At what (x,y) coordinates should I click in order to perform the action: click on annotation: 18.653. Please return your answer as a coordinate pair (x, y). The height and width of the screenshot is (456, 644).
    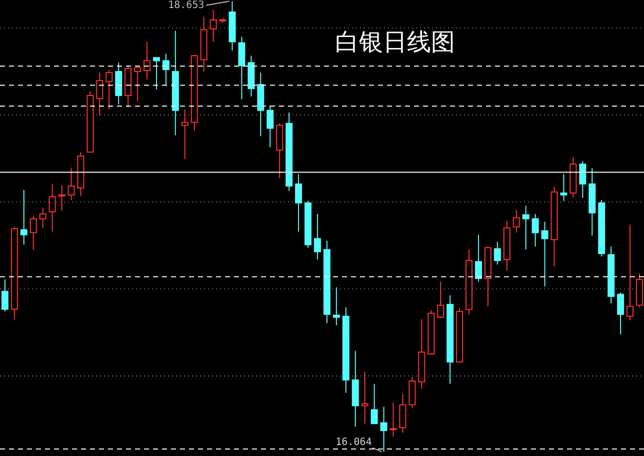
    Looking at the image, I should click on (186, 6).